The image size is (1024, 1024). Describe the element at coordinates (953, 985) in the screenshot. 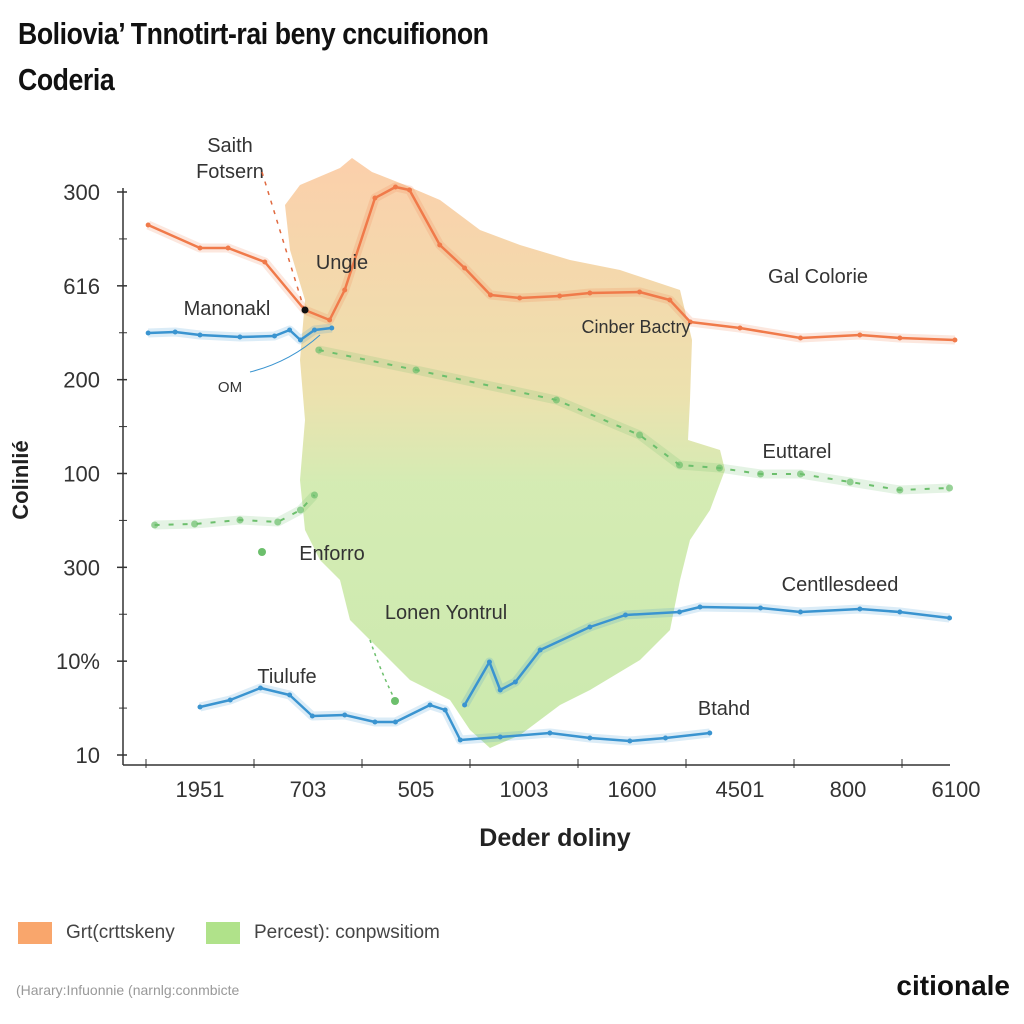

I see `brand-logo: citionale` at that location.